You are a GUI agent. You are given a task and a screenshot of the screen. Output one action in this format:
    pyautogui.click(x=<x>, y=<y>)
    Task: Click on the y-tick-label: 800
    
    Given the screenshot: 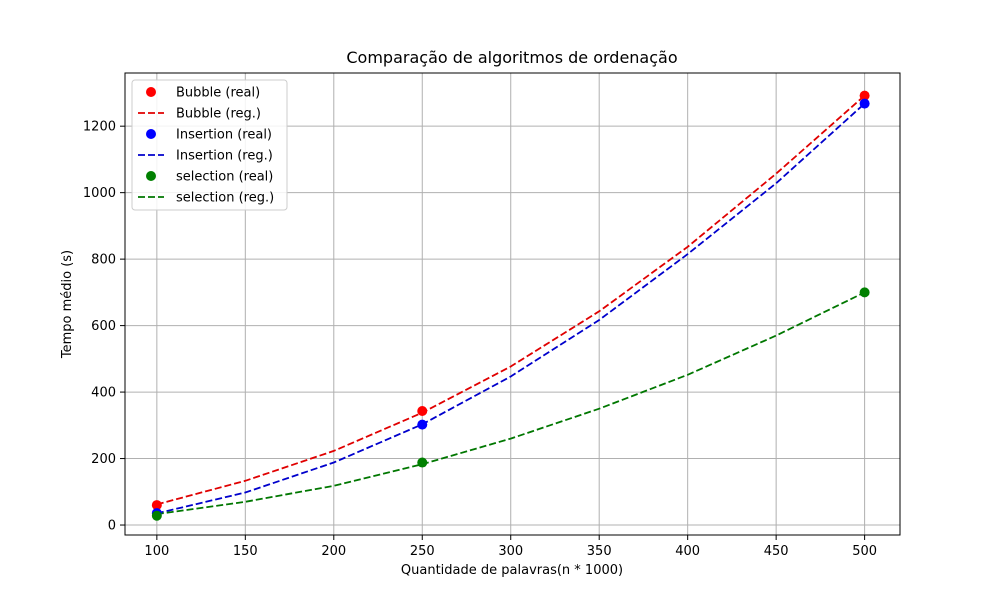 What is the action you would take?
    pyautogui.click(x=103, y=260)
    